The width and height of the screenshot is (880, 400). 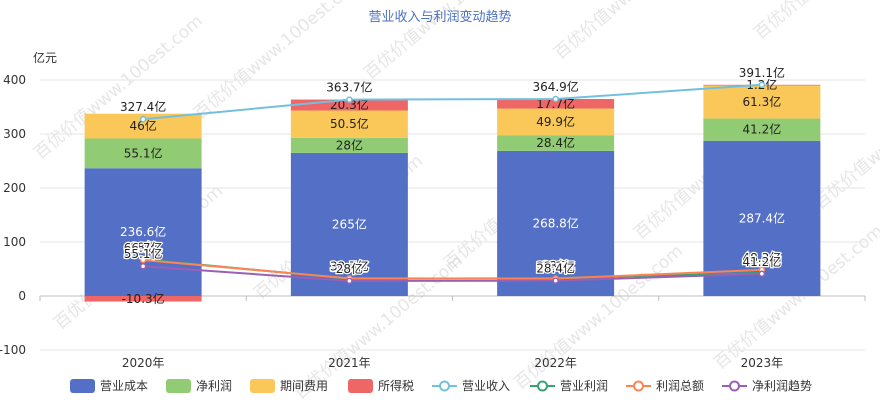 I want to click on line-data-label: 42.6亿, so click(x=762, y=260).